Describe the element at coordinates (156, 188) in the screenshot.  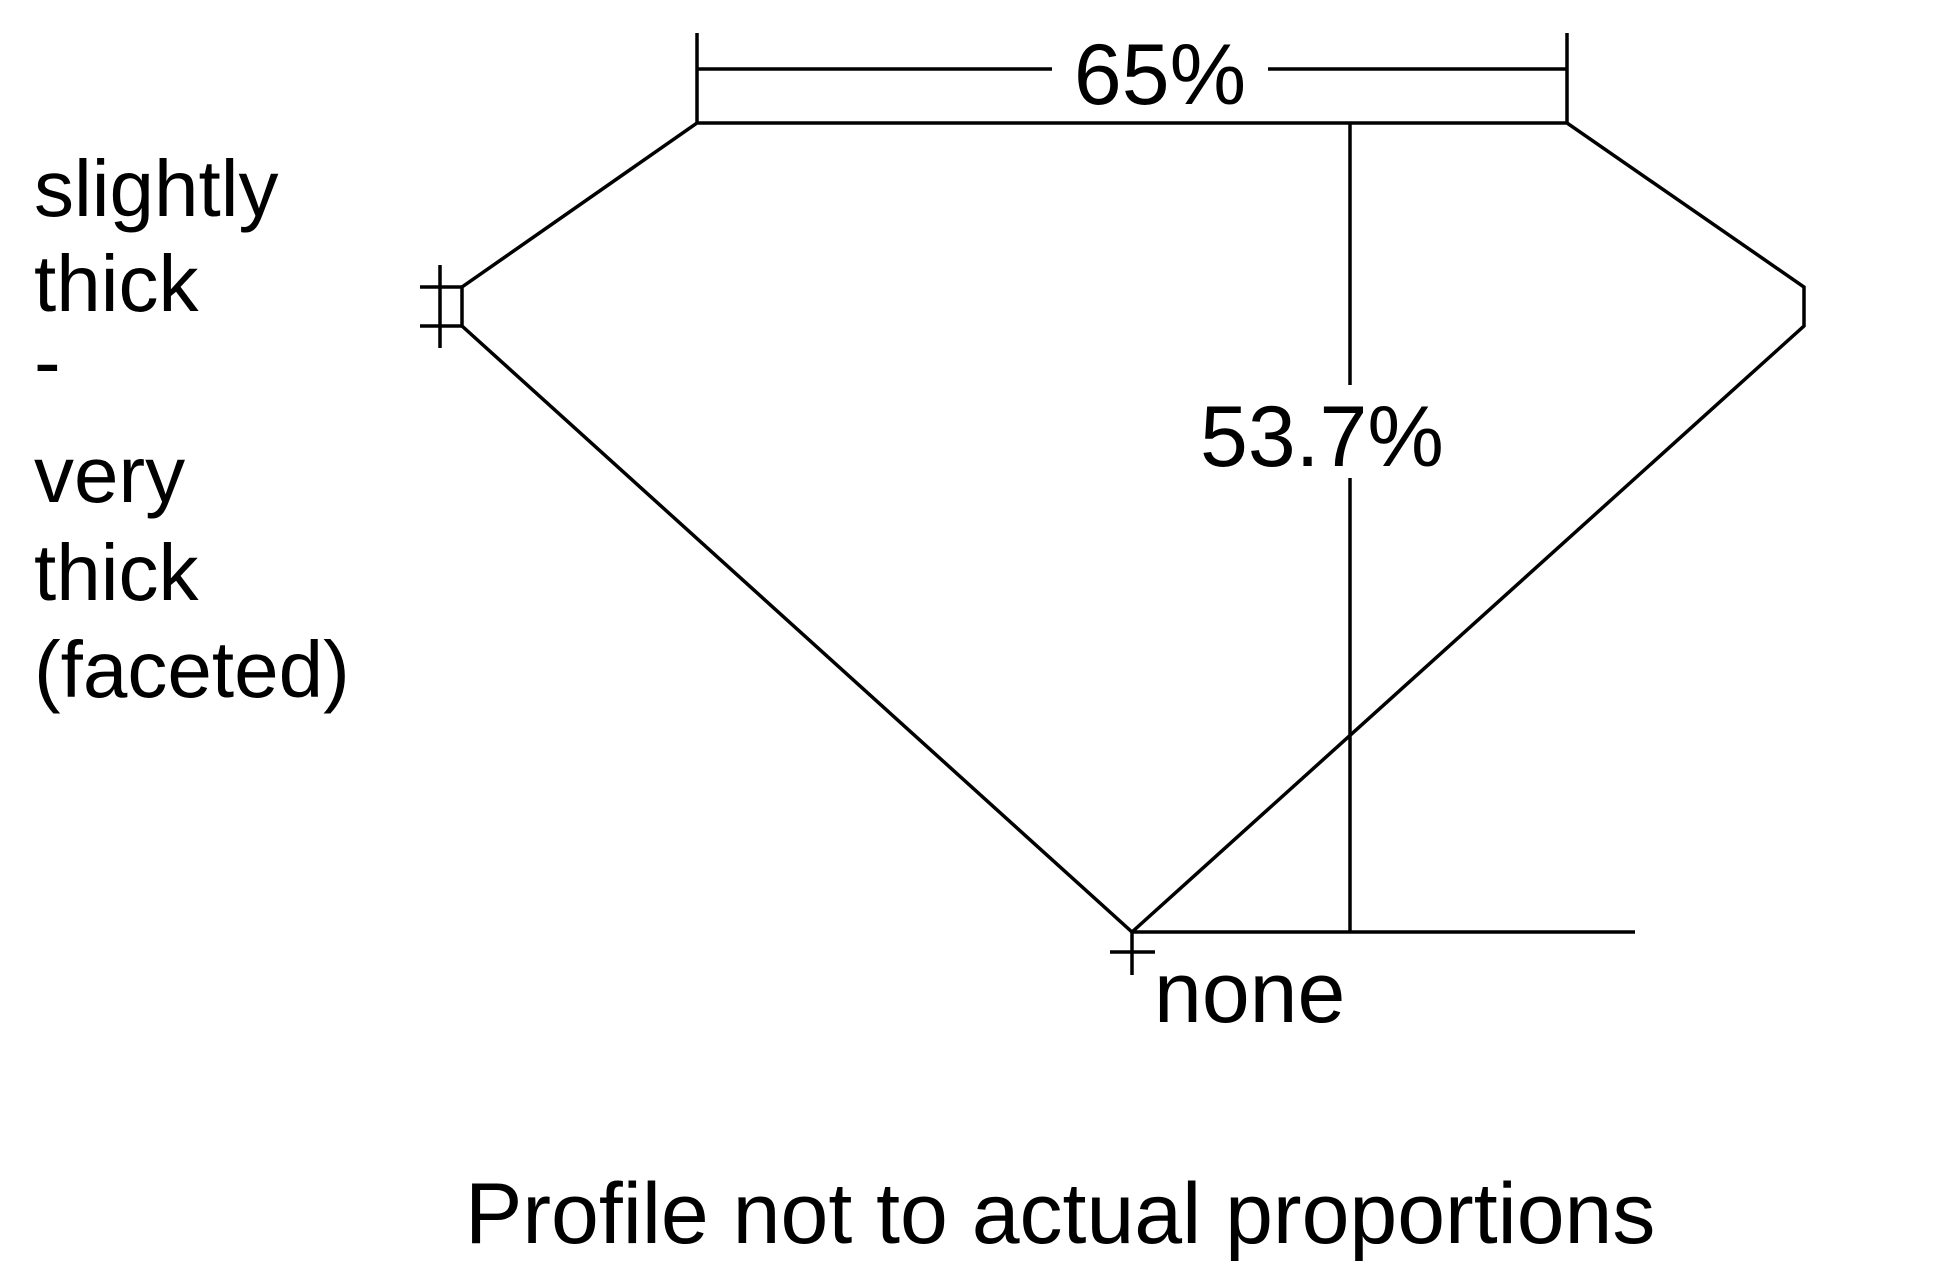
I see `girdle-label-line: slightly` at that location.